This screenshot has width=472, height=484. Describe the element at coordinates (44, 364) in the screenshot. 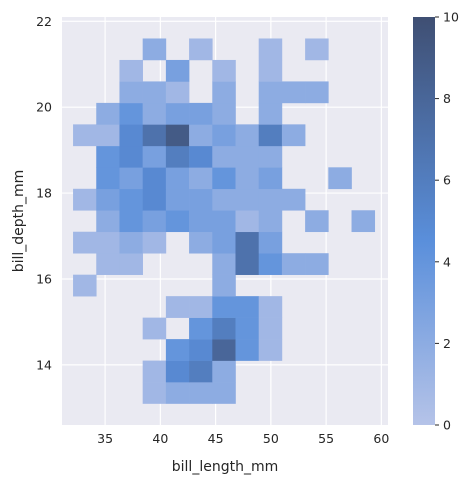

I see `y-tick-label: 14` at that location.